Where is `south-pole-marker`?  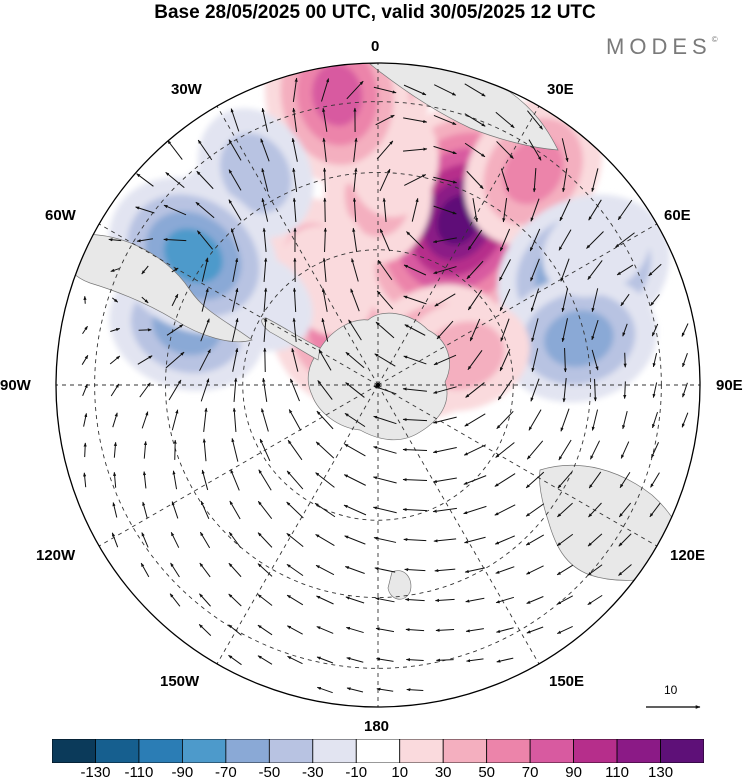
south-pole-marker is located at coordinates (378, 385).